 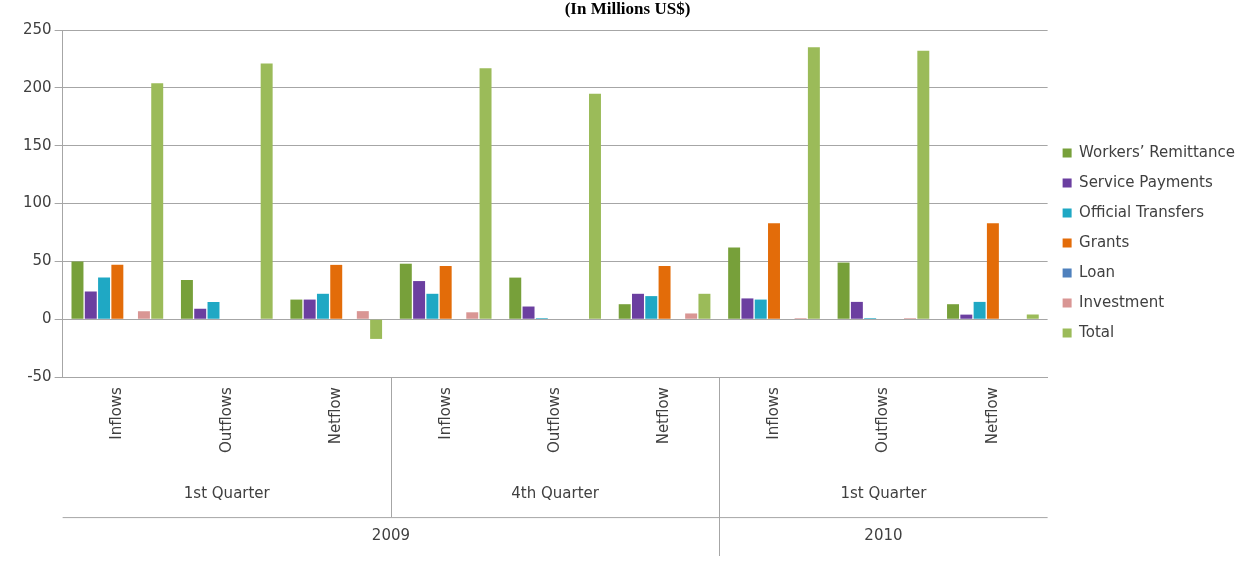 What do you see at coordinates (627, 9) in the screenshot?
I see `chart-title: (In Millions US$)` at bounding box center [627, 9].